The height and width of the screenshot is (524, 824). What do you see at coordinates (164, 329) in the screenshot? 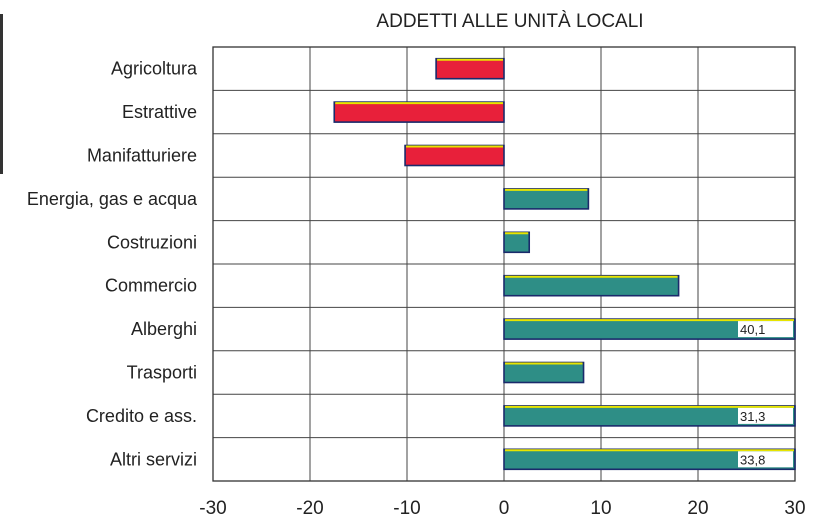
I see `category-label: Alberghi` at bounding box center [164, 329].